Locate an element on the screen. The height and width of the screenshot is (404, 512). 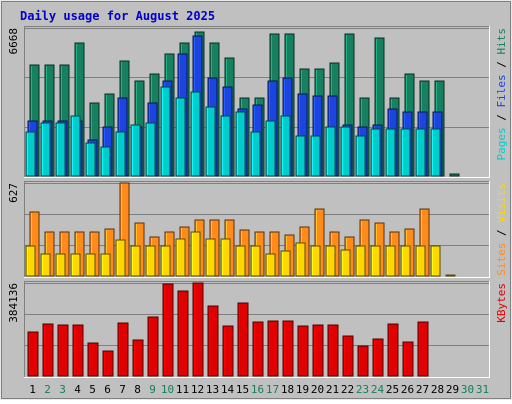
x-tick-label-day-21: 21 is located at coordinates (332, 389).